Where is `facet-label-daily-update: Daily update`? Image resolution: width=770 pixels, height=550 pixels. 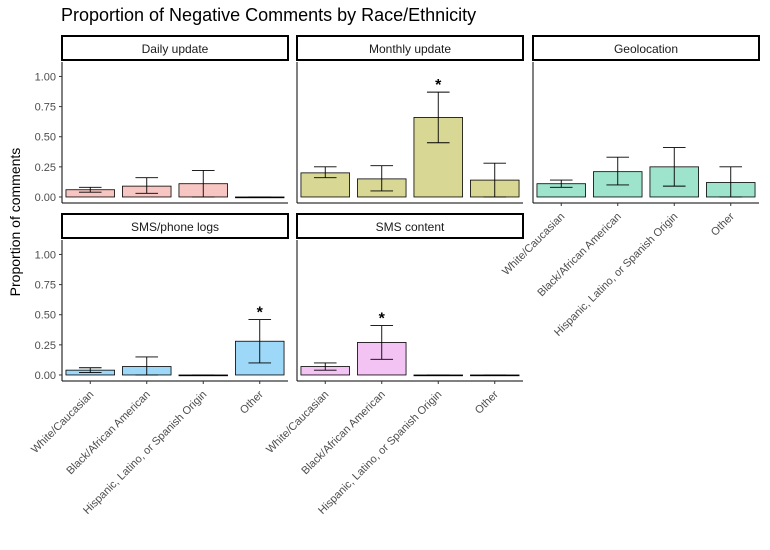 facet-label-daily-update: Daily update is located at coordinates (175, 49).